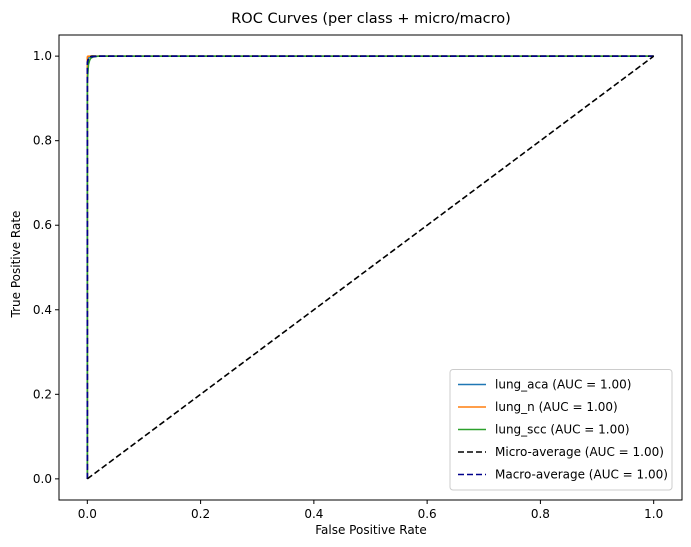  I want to click on y-axis-label: True Positive Rate, so click(16, 265).